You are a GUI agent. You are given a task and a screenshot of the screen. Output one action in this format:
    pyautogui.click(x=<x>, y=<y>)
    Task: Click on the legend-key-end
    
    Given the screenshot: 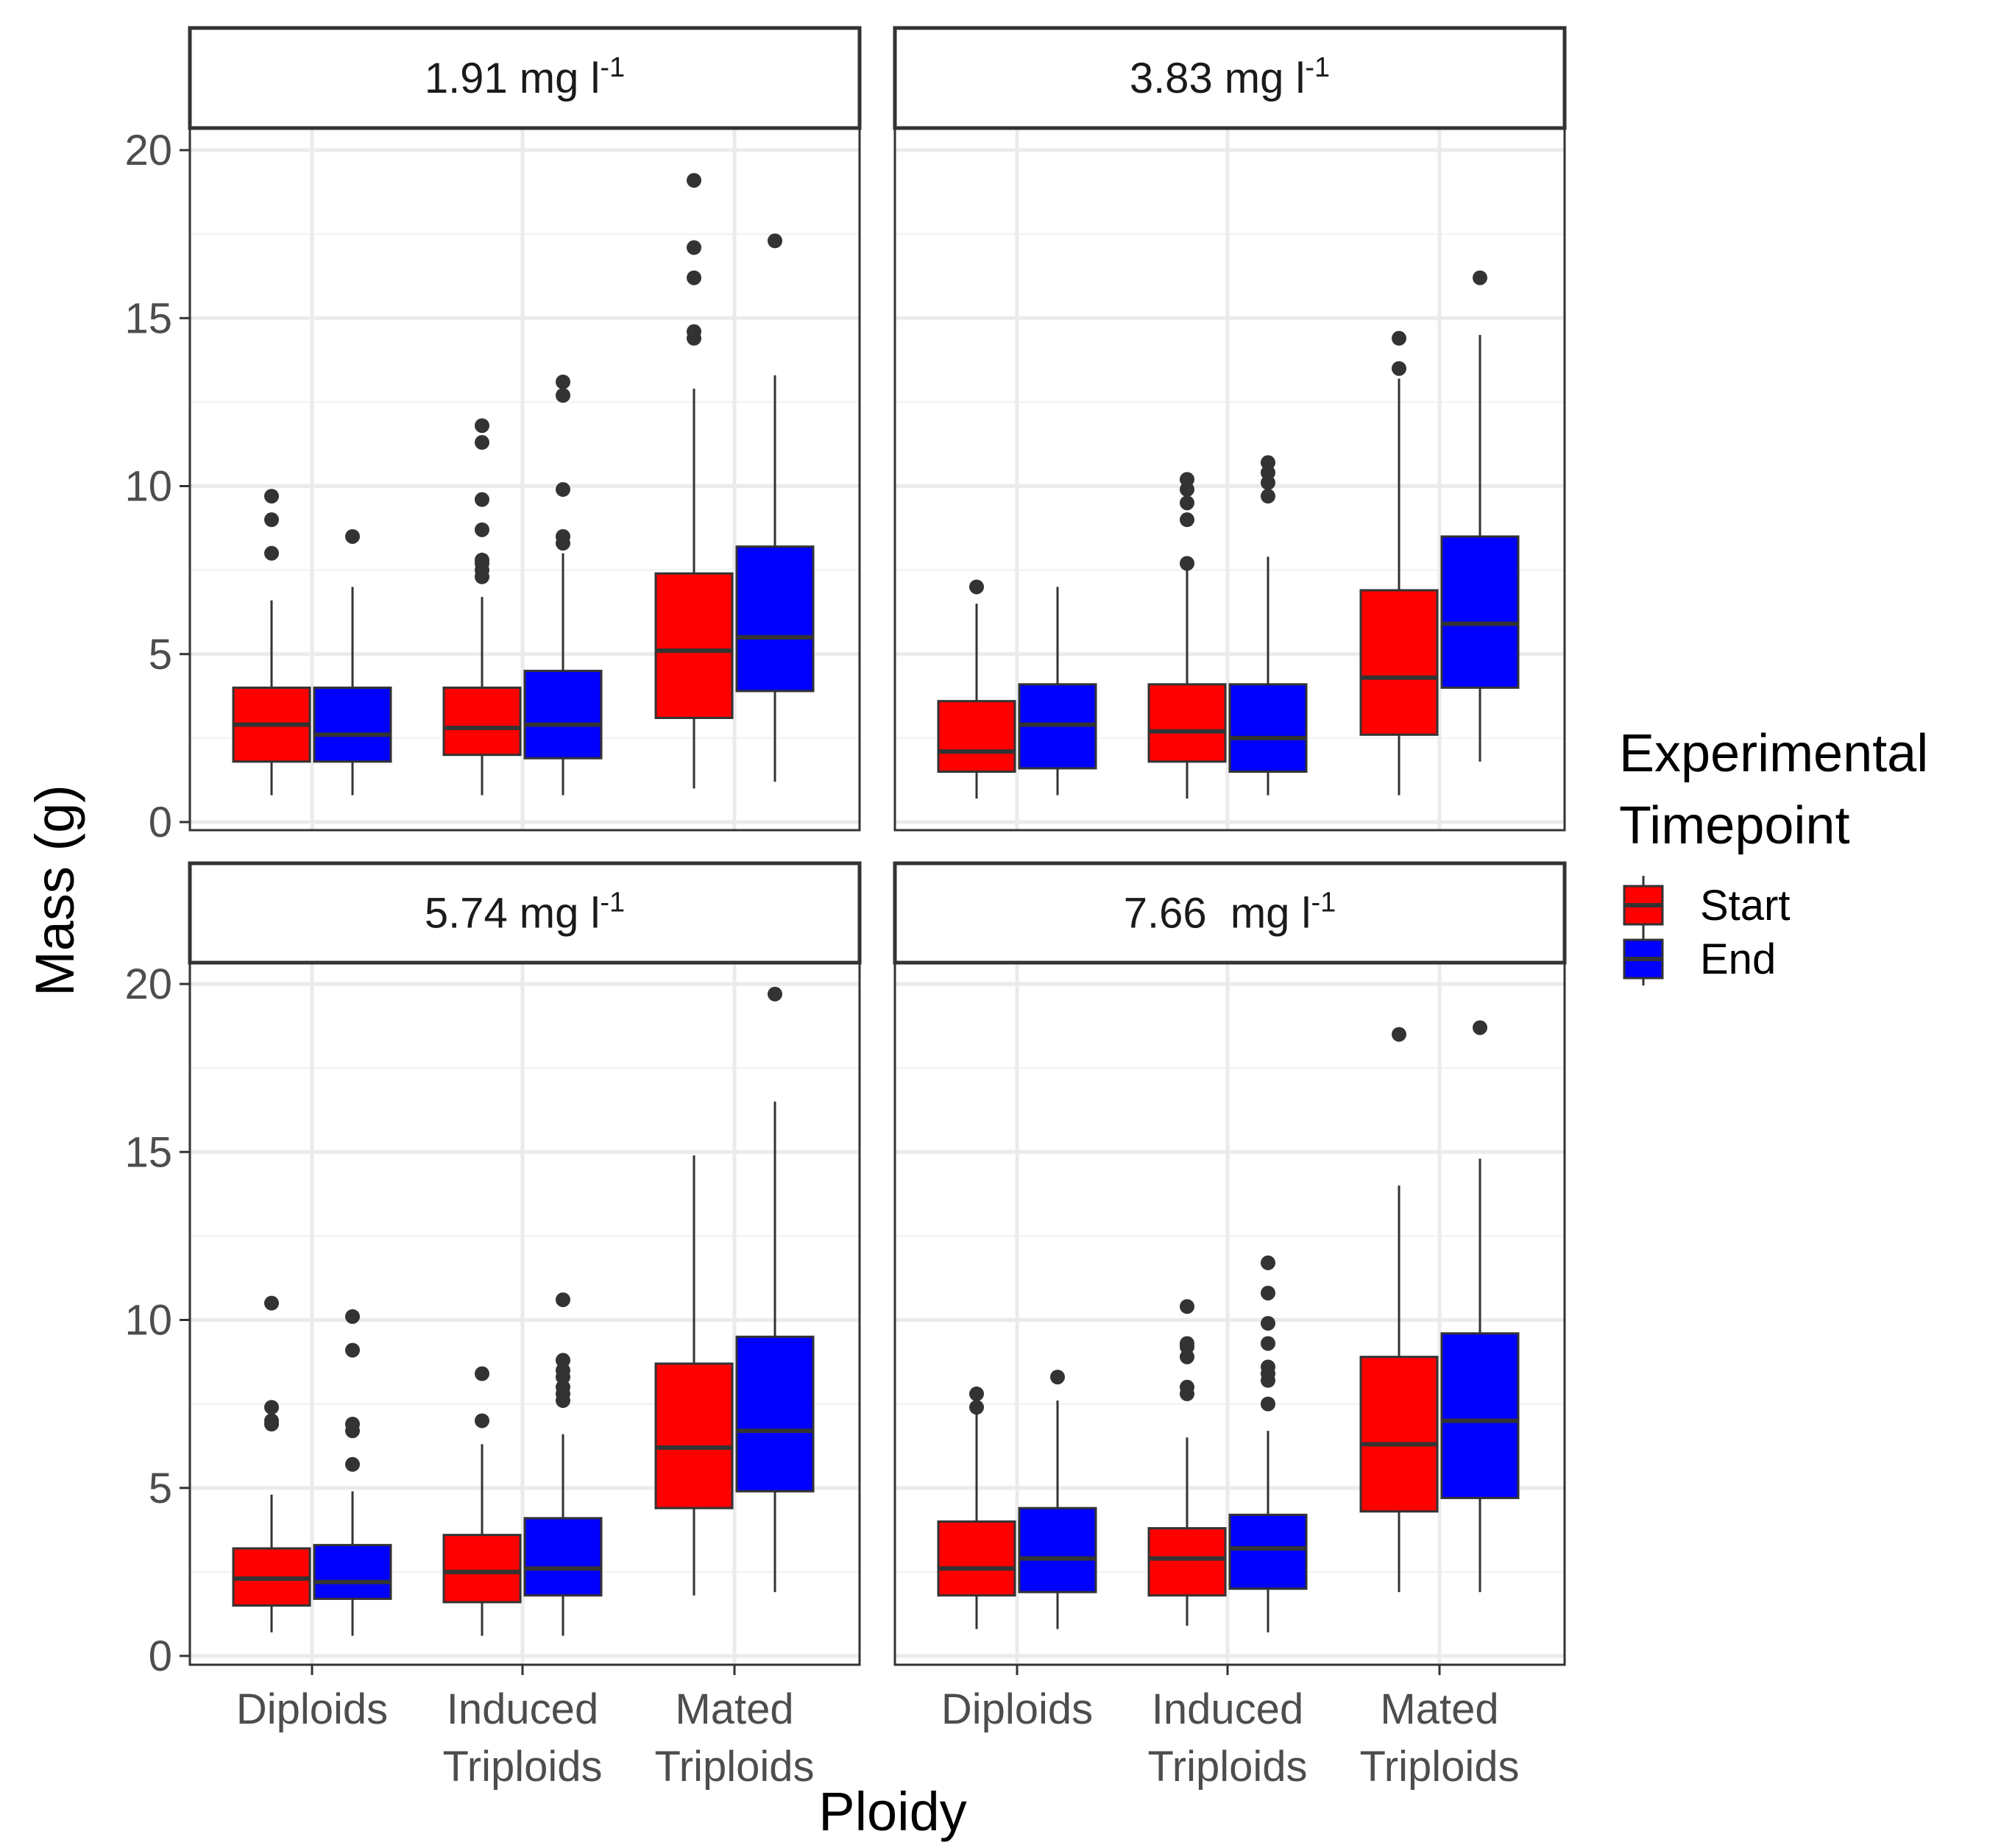 What is the action you would take?
    pyautogui.click(x=1643, y=958)
    